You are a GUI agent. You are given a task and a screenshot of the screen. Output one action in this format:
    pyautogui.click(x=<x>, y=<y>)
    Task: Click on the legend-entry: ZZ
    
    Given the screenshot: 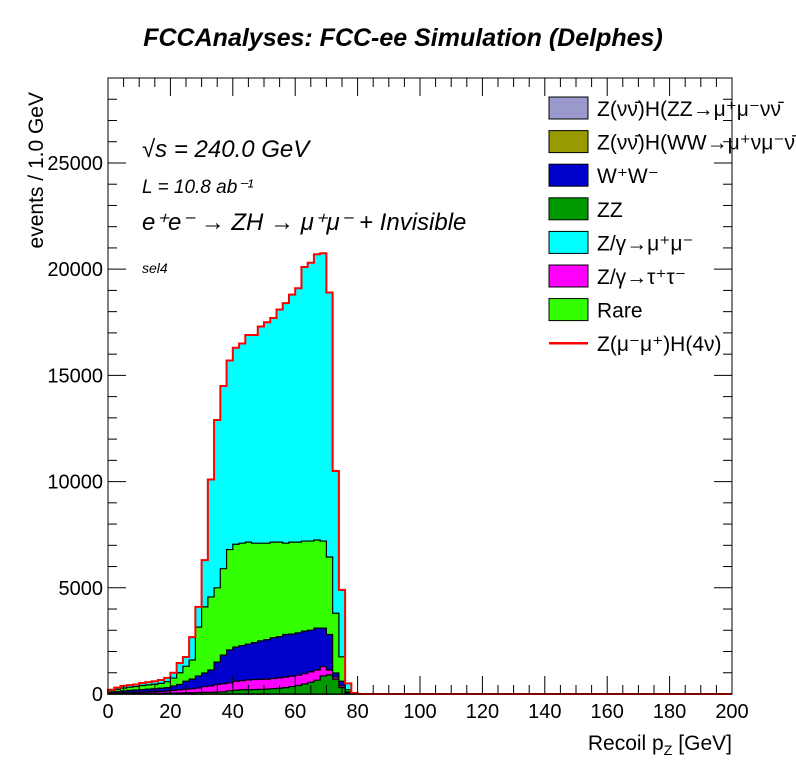 What is the action you would take?
    pyautogui.click(x=585, y=209)
    